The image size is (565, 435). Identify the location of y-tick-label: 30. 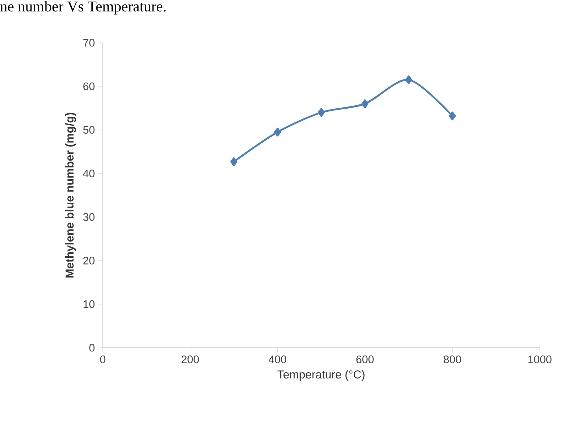
(89, 217).